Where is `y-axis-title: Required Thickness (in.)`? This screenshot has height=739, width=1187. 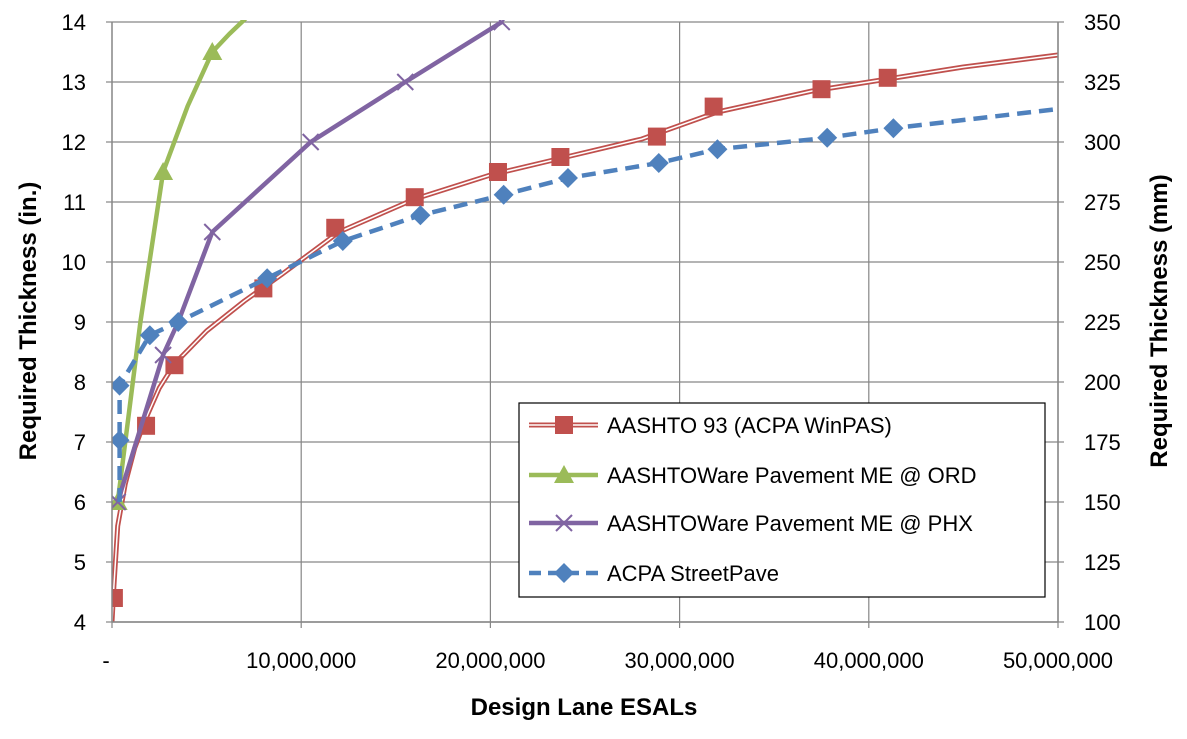 y-axis-title: Required Thickness (in.) is located at coordinates (28, 321).